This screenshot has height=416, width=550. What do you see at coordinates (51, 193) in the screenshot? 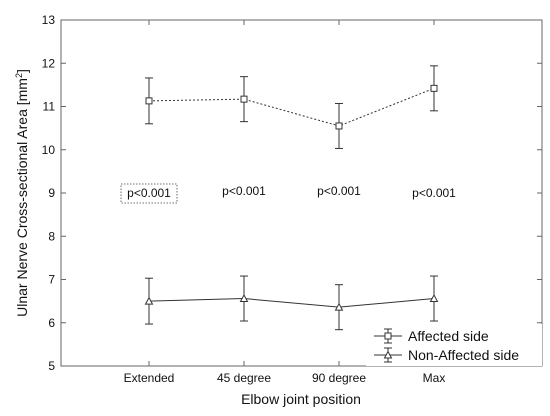
I see `y-tick-label: 9` at bounding box center [51, 193].